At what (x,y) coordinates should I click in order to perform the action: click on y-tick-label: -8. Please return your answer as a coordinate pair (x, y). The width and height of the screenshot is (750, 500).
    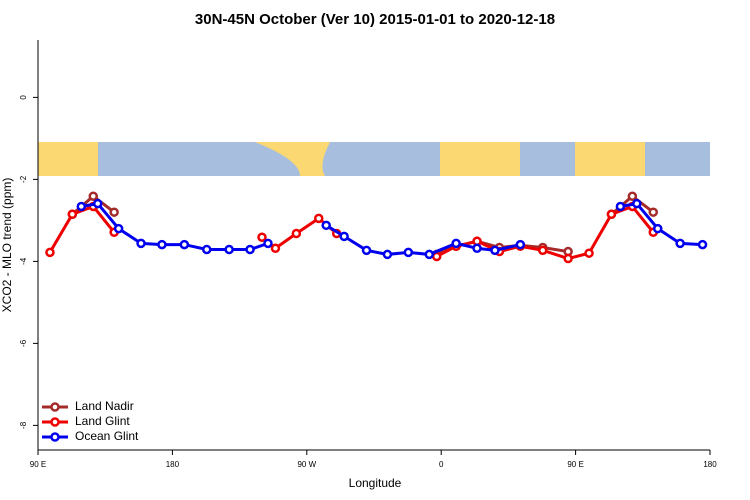
    Looking at the image, I should click on (23, 425).